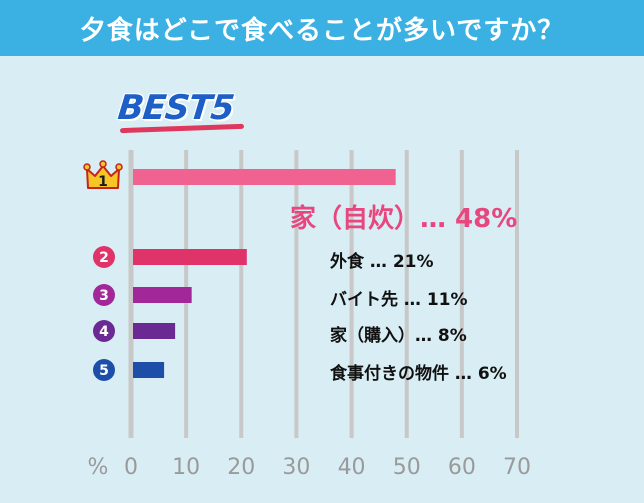 This screenshot has width=644, height=503. I want to click on rank-3-number: 3, so click(104, 296).